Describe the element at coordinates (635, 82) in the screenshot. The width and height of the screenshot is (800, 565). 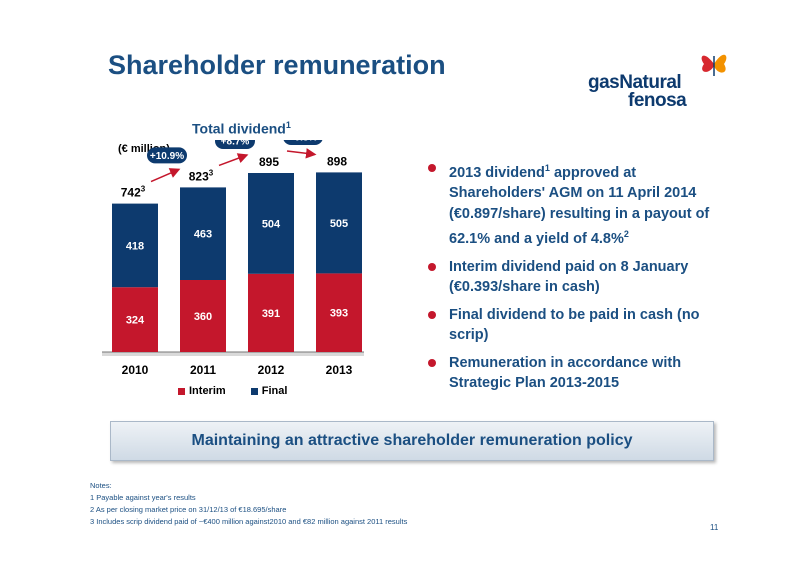
I see `logo-text-line1: gasNatural` at that location.